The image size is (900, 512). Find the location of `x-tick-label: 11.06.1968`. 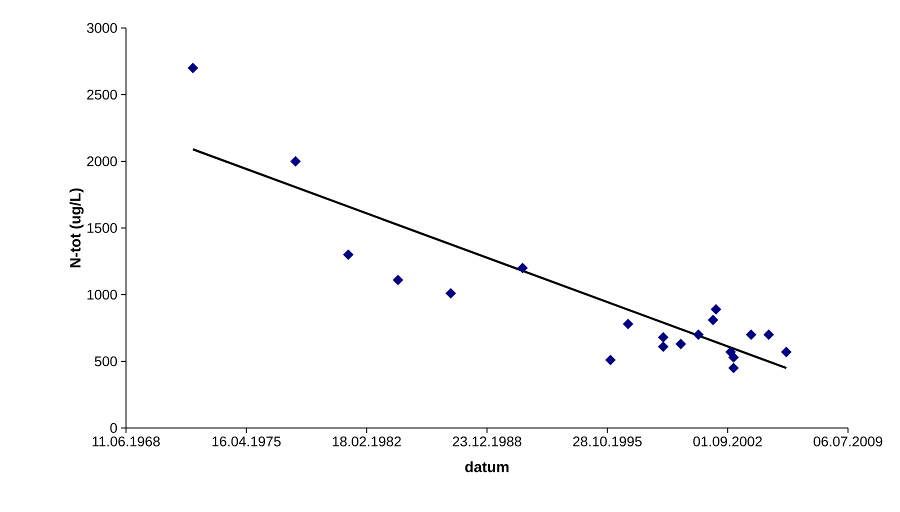

x-tick-label: 11.06.1968 is located at coordinates (126, 441).